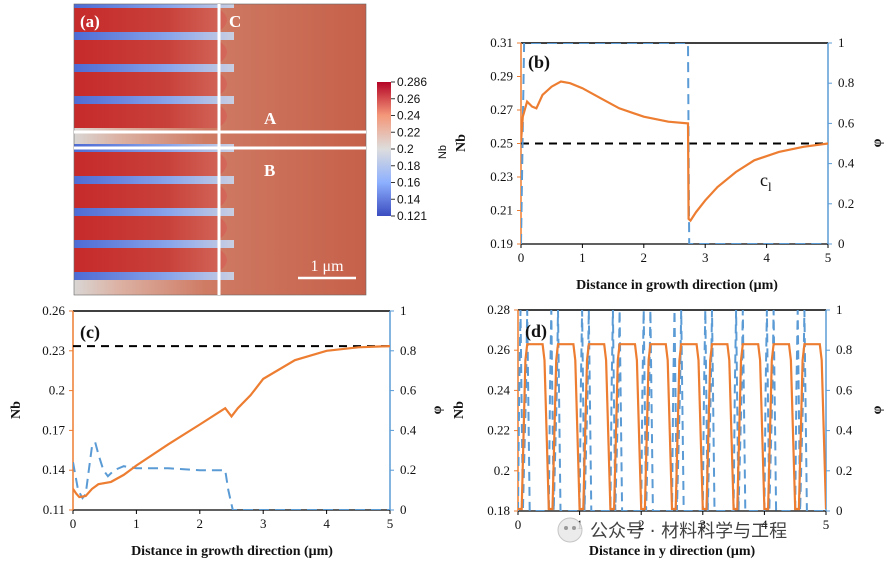 This screenshot has width=892, height=565. What do you see at coordinates (409, 183) in the screenshot?
I see `colorbar-tick-label: 0.16` at bounding box center [409, 183].